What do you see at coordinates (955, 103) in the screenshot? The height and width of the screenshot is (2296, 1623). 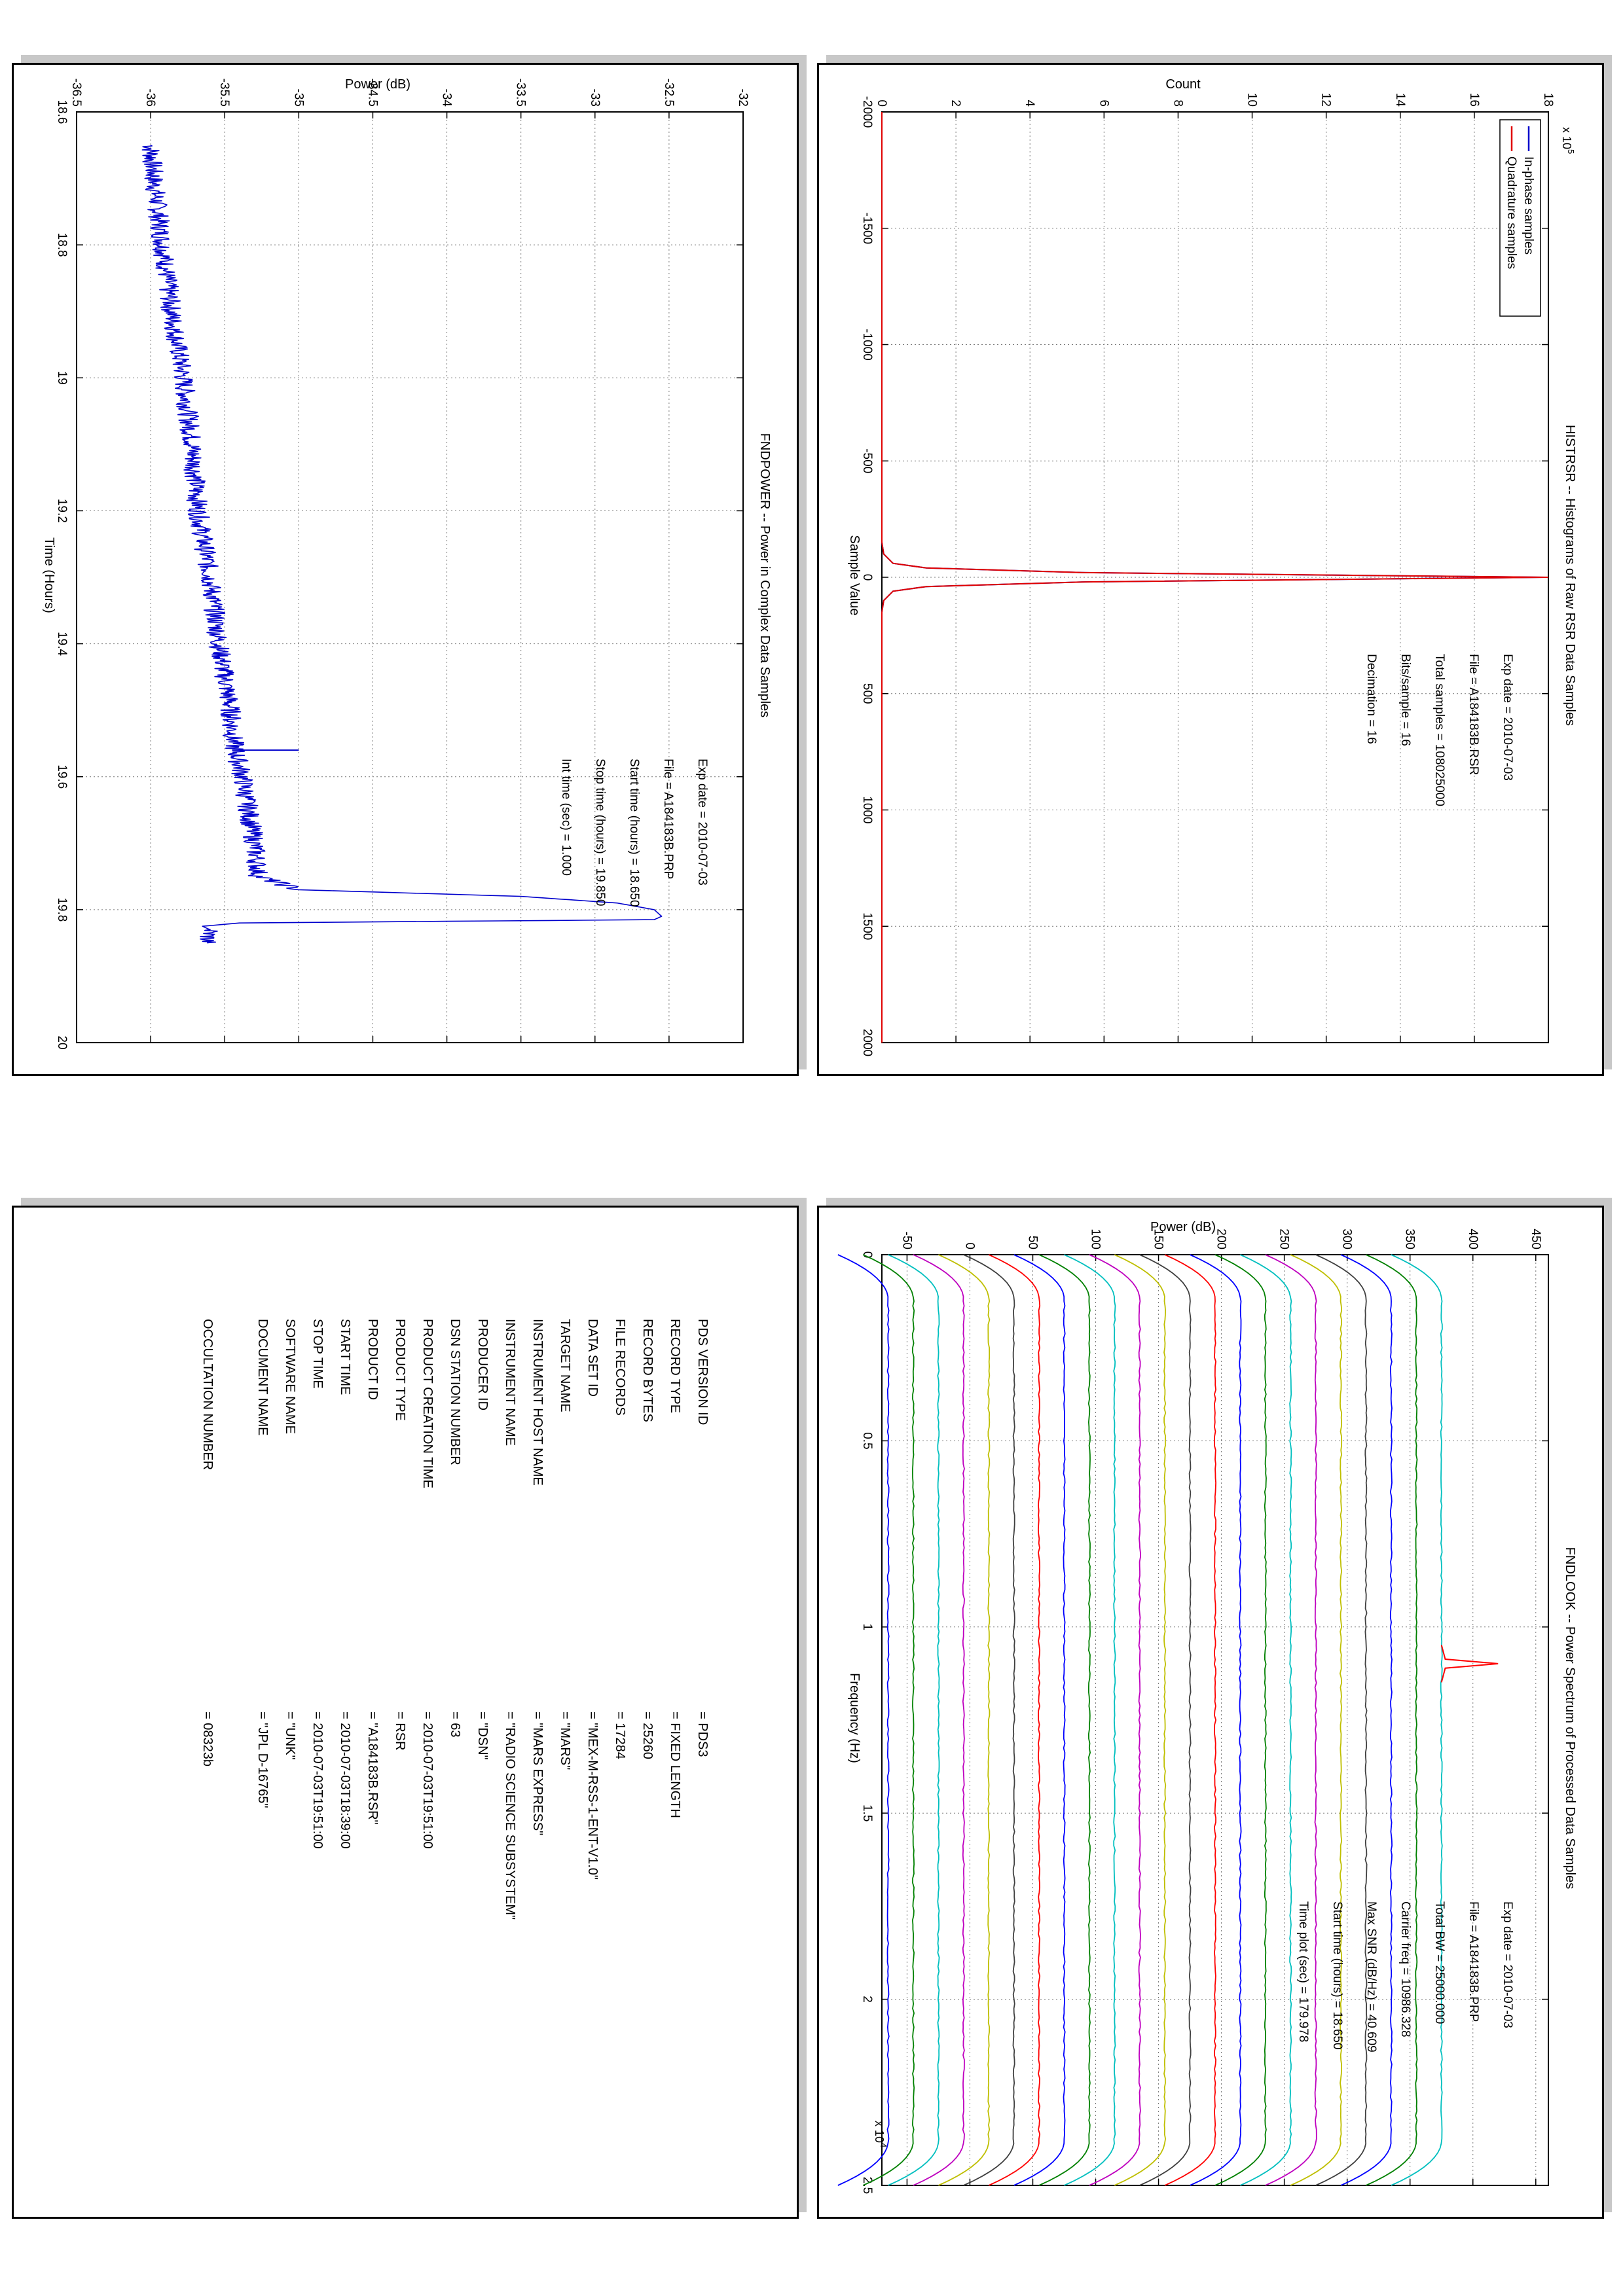 I see `histrsr-y-tick-label: 2` at bounding box center [955, 103].